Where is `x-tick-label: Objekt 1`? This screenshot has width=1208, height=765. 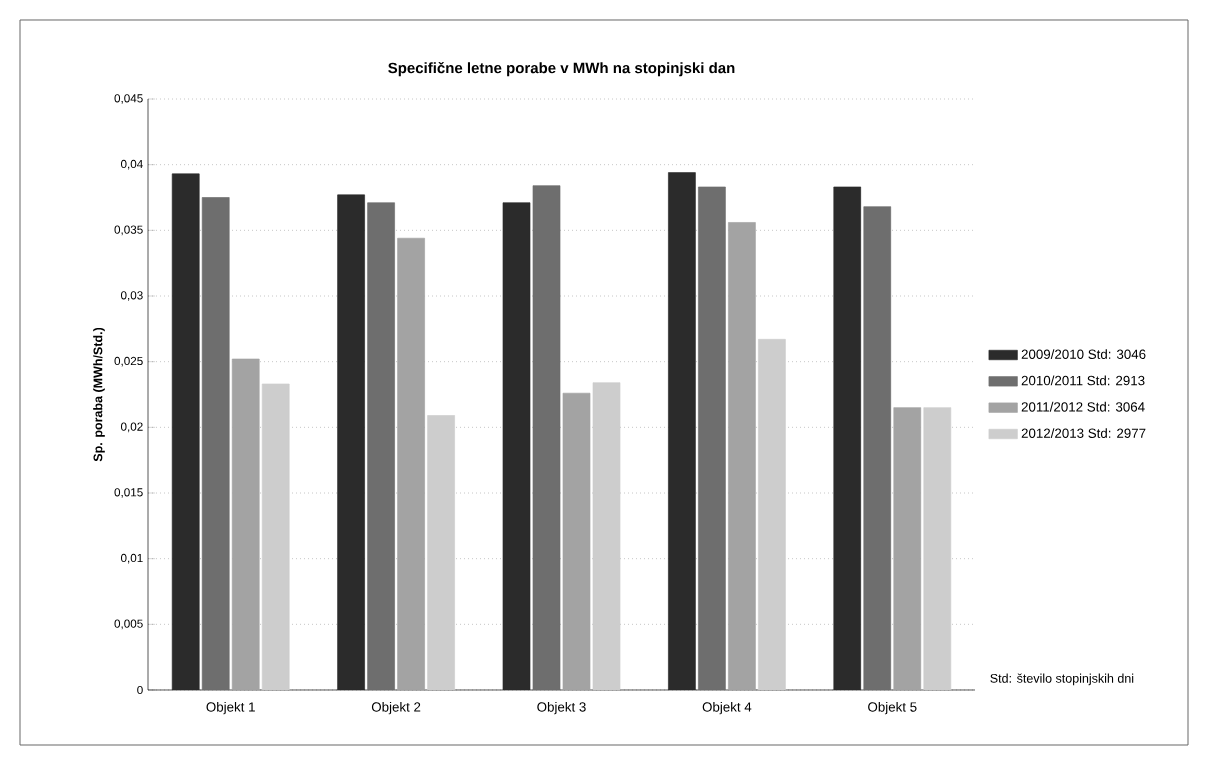
x-tick-label: Objekt 1 is located at coordinates (230, 708).